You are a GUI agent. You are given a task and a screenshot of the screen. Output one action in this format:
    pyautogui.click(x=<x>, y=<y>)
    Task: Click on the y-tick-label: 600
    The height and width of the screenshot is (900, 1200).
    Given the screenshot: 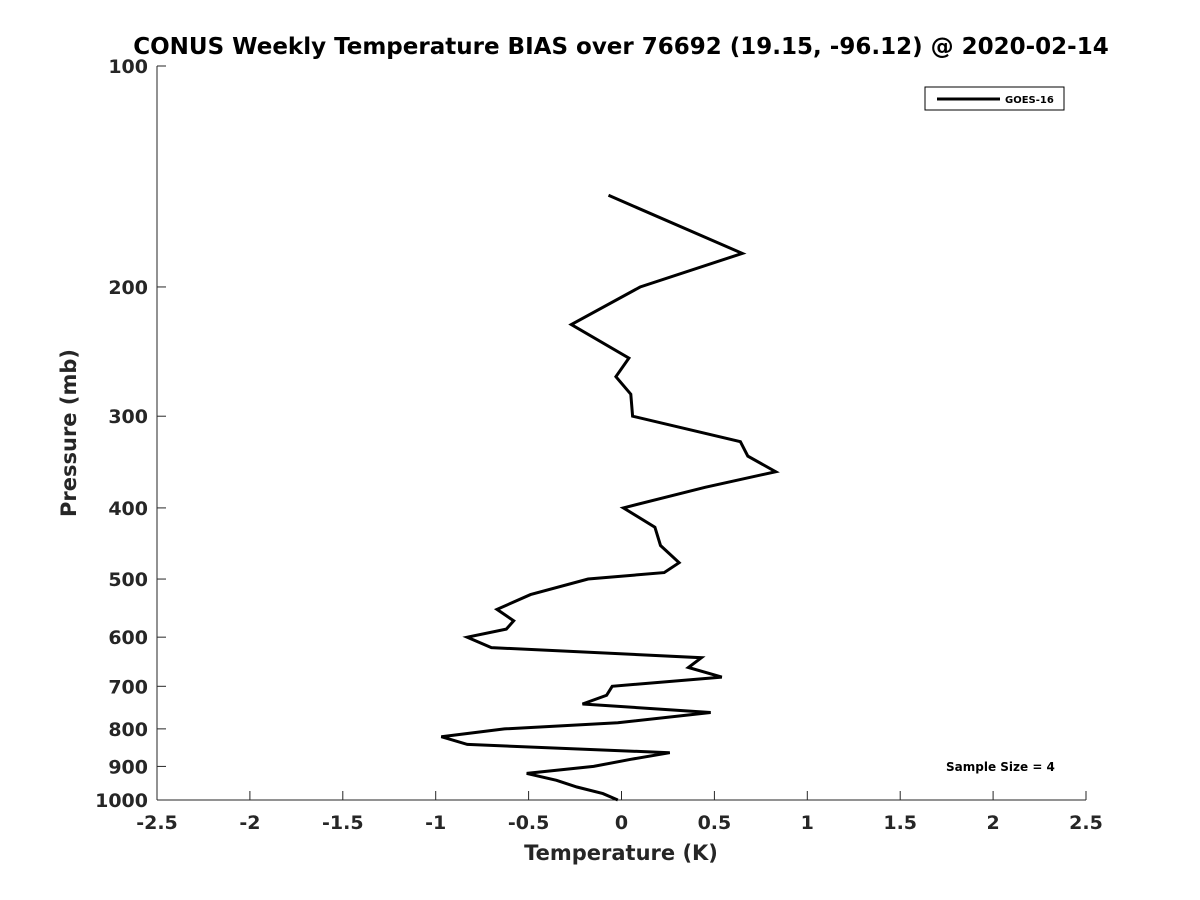 What is the action you would take?
    pyautogui.click(x=128, y=638)
    